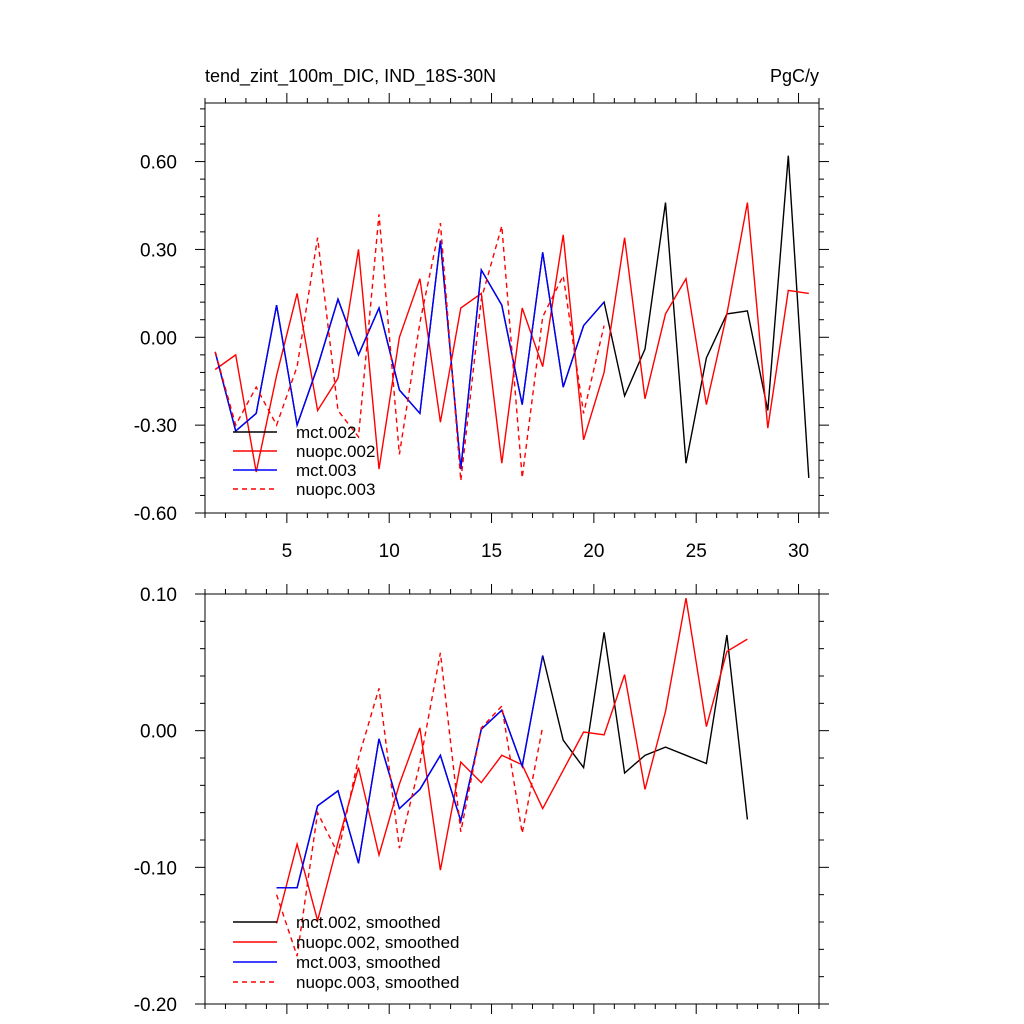 Image resolution: width=1024 pixels, height=1024 pixels. What do you see at coordinates (593, 551) in the screenshot?
I see `top-x-tick-label: 20` at bounding box center [593, 551].